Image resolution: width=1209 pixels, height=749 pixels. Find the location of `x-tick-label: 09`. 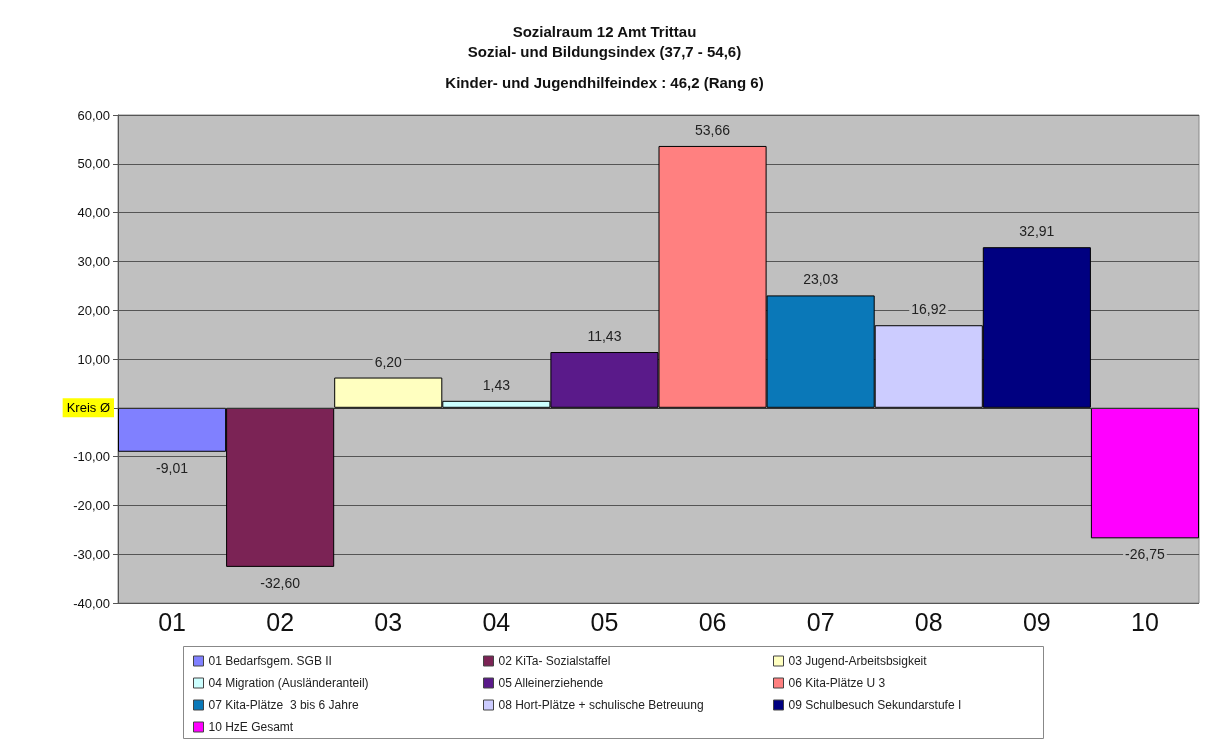

x-tick-label: 09 is located at coordinates (1036, 621).